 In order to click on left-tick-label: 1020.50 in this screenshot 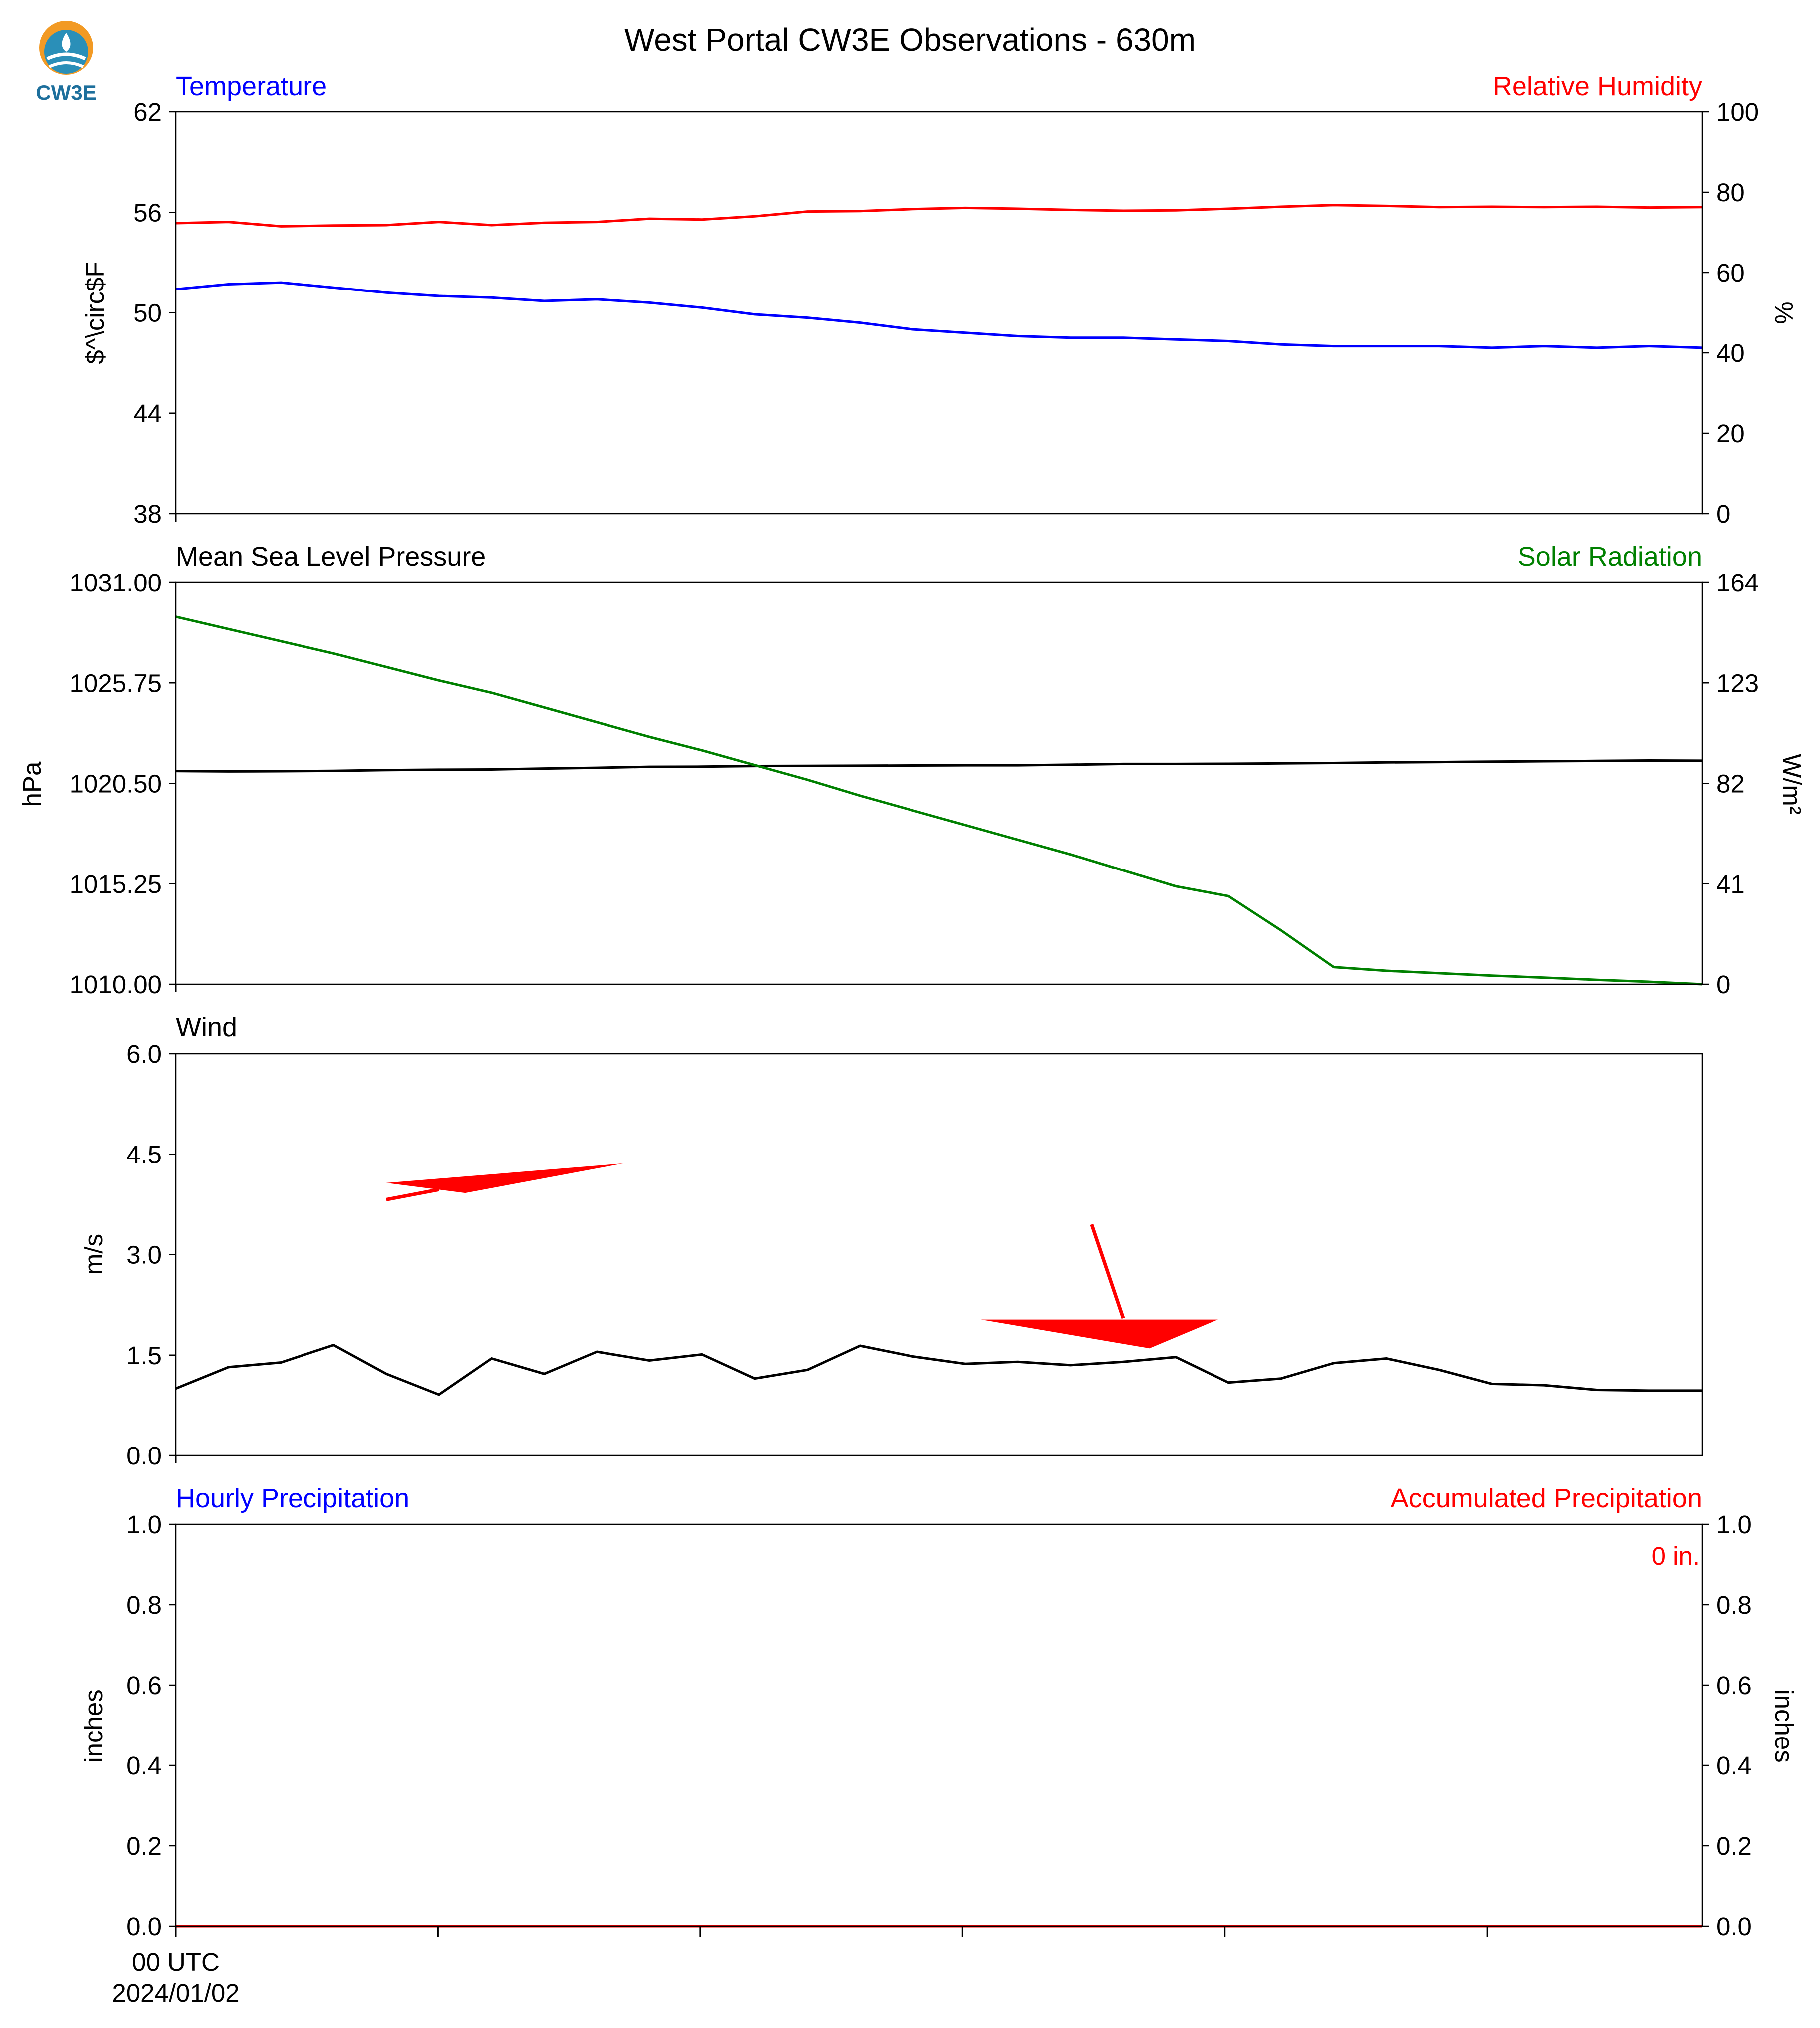, I will do `click(116, 784)`.